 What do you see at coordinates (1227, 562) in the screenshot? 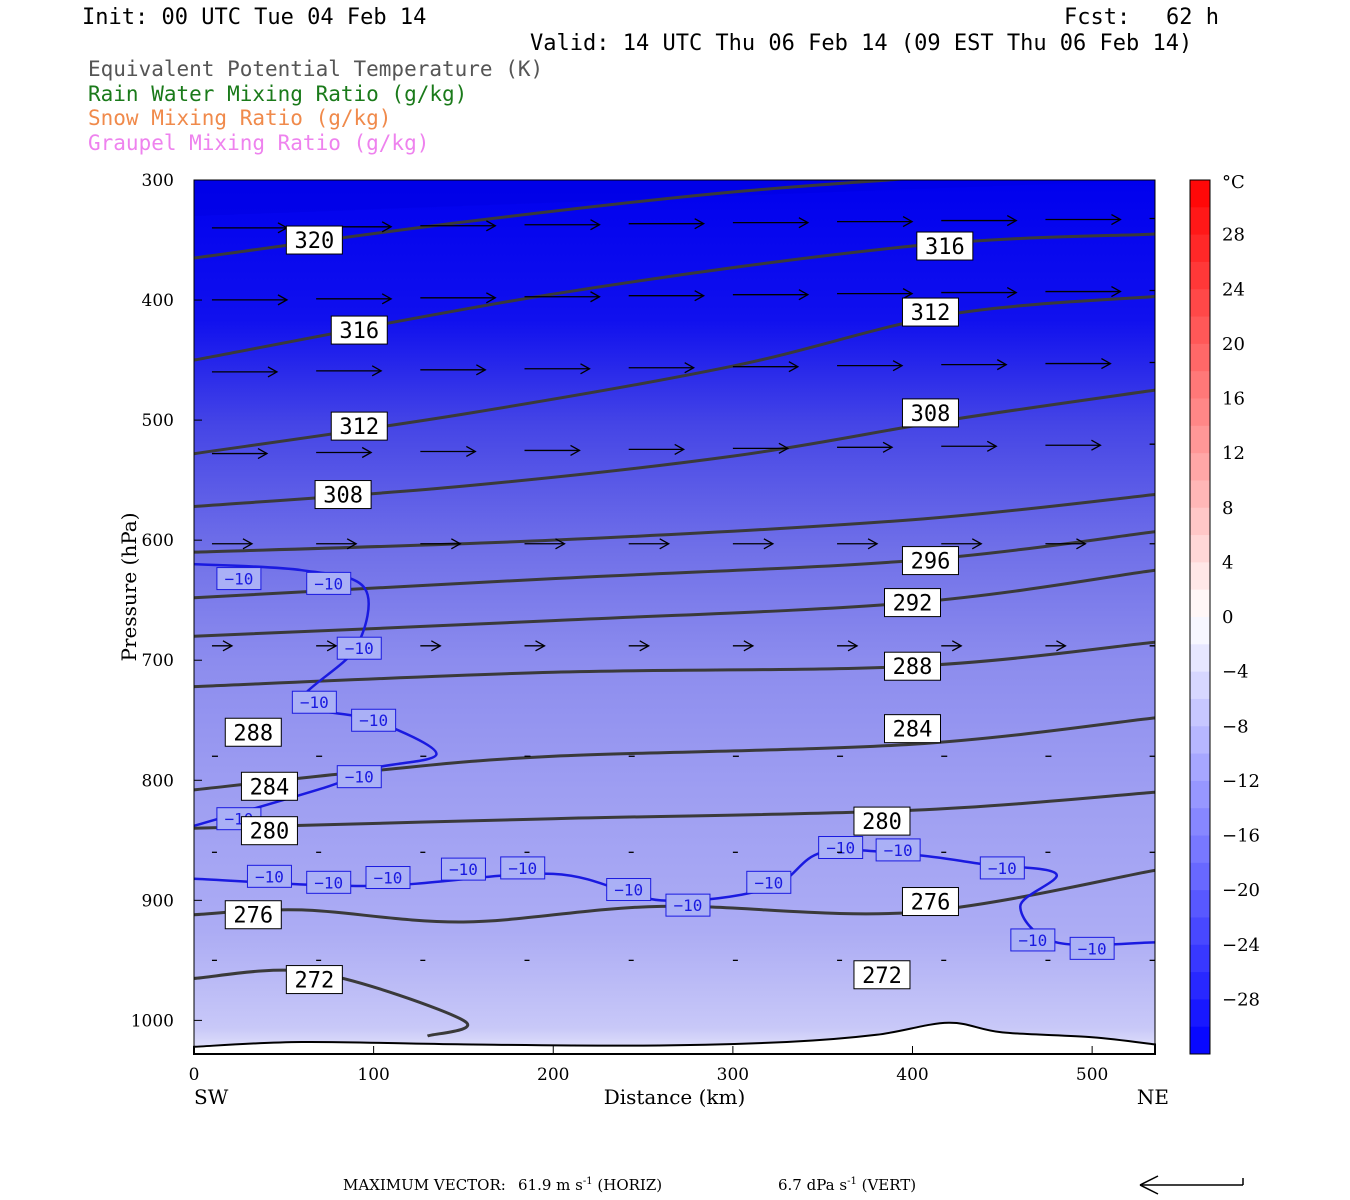
I see `colorbar-tick-label: 4` at bounding box center [1227, 562].